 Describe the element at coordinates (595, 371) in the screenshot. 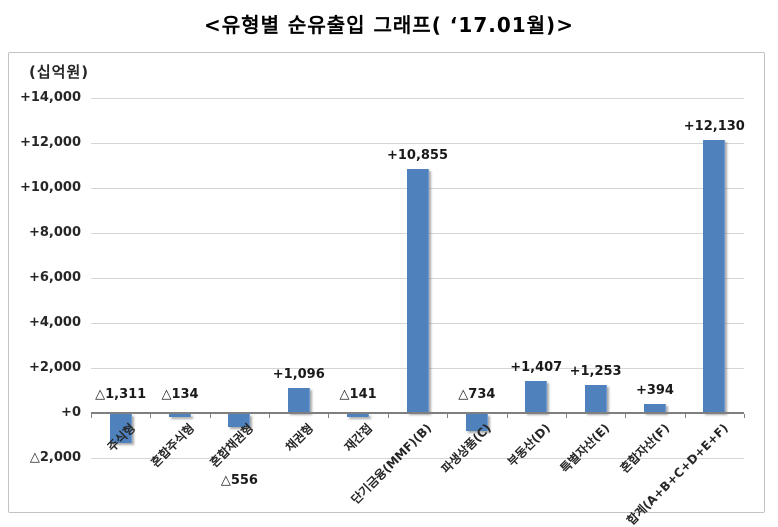

I see `data-label: +1,253` at that location.